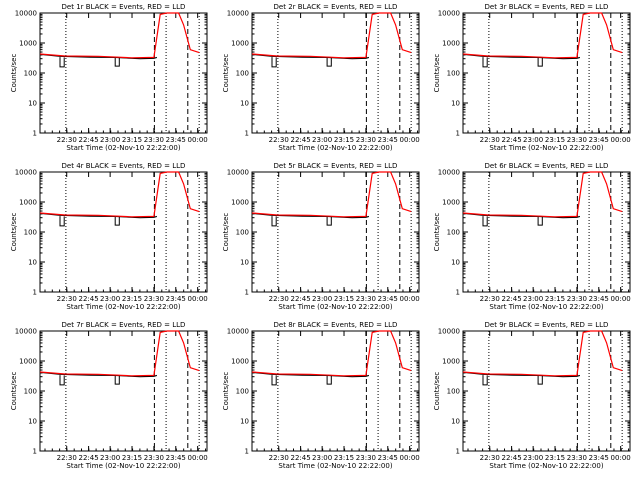 This screenshot has width=640, height=480. What do you see at coordinates (547, 325) in the screenshot?
I see `chart-title: Det 9r BLACK = Events, RED = LLD` at bounding box center [547, 325].